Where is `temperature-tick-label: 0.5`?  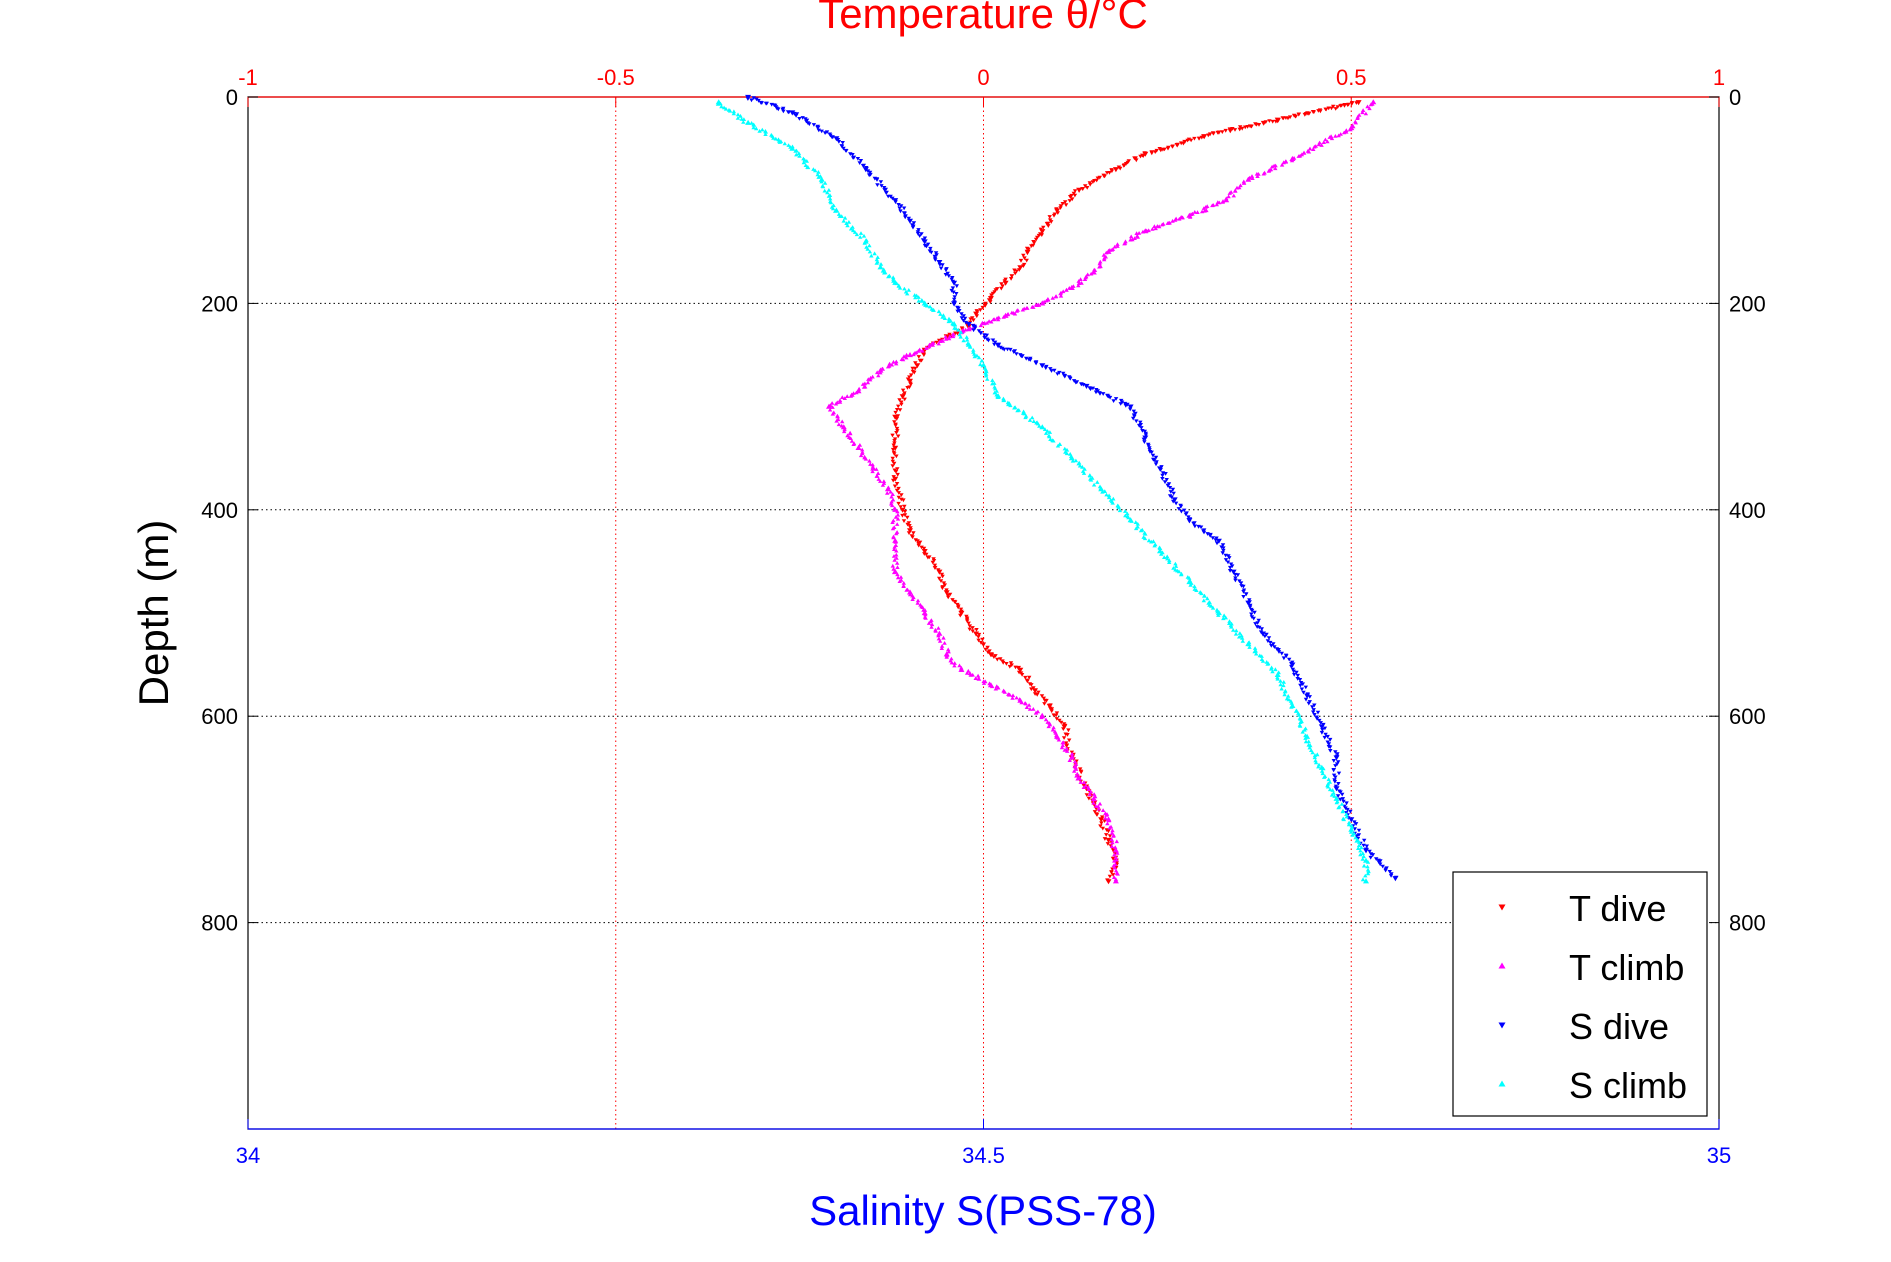
temperature-tick-label: 0.5 is located at coordinates (1351, 77).